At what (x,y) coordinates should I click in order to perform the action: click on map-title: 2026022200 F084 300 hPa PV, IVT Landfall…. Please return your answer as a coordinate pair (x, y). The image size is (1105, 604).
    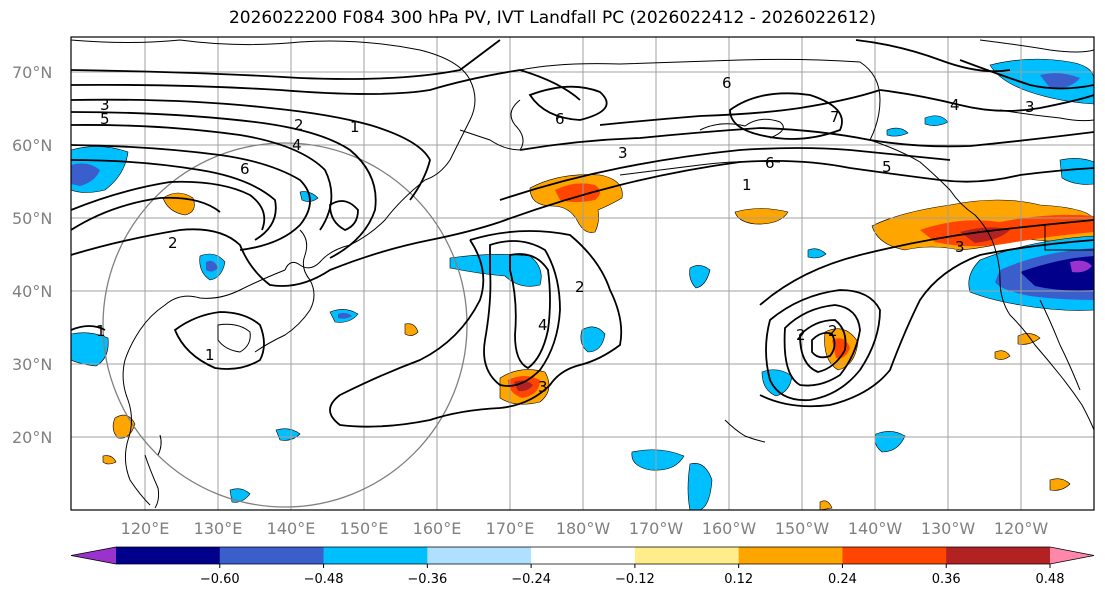
    Looking at the image, I should click on (552, 18).